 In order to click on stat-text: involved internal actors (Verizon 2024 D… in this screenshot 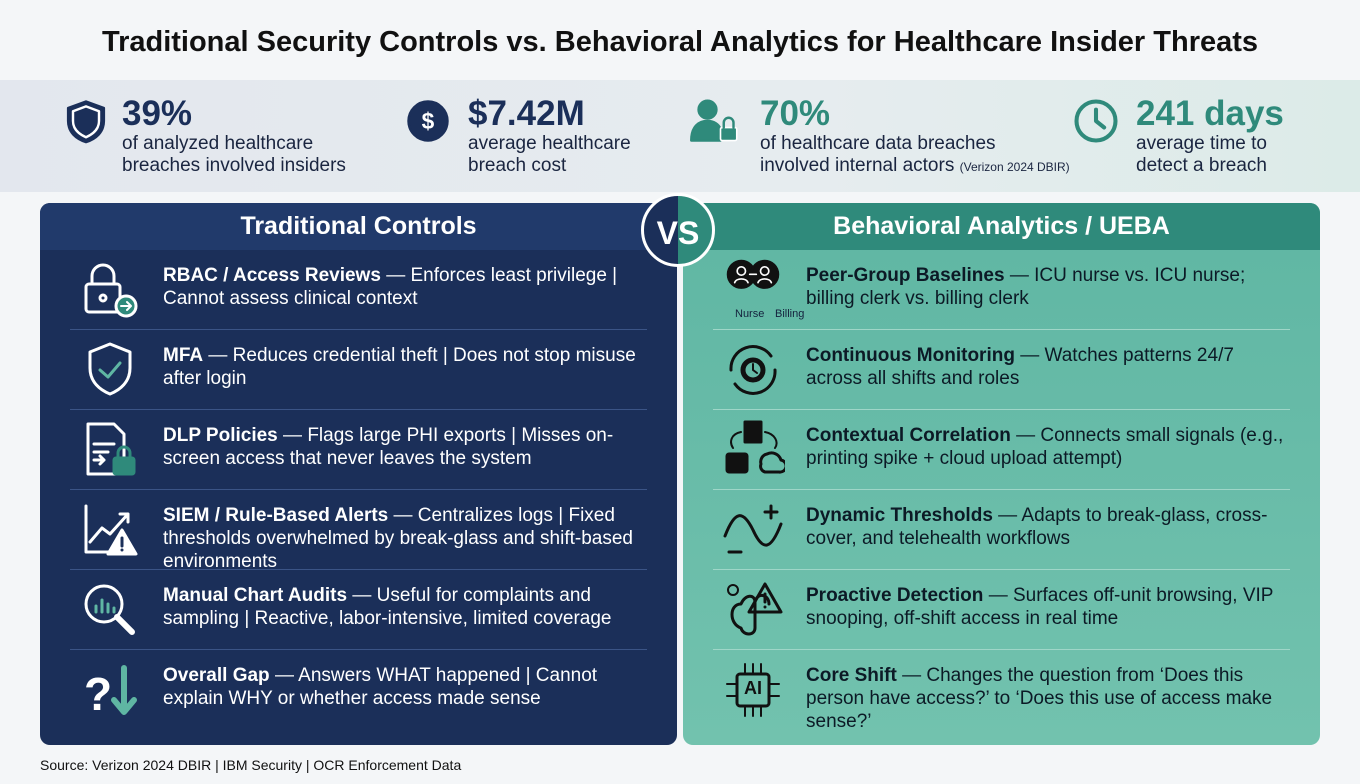, I will do `click(915, 166)`.